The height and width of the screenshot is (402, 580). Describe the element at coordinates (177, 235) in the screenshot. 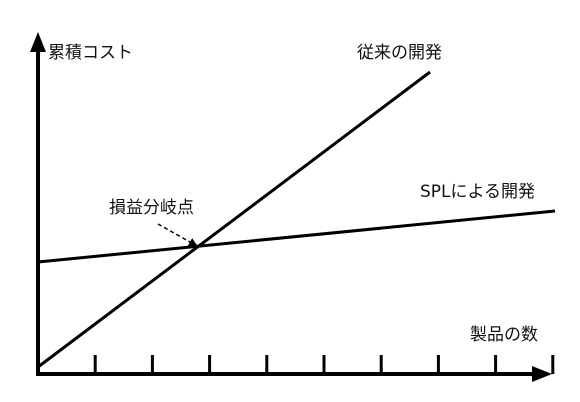

I see `break-even-arrow` at that location.